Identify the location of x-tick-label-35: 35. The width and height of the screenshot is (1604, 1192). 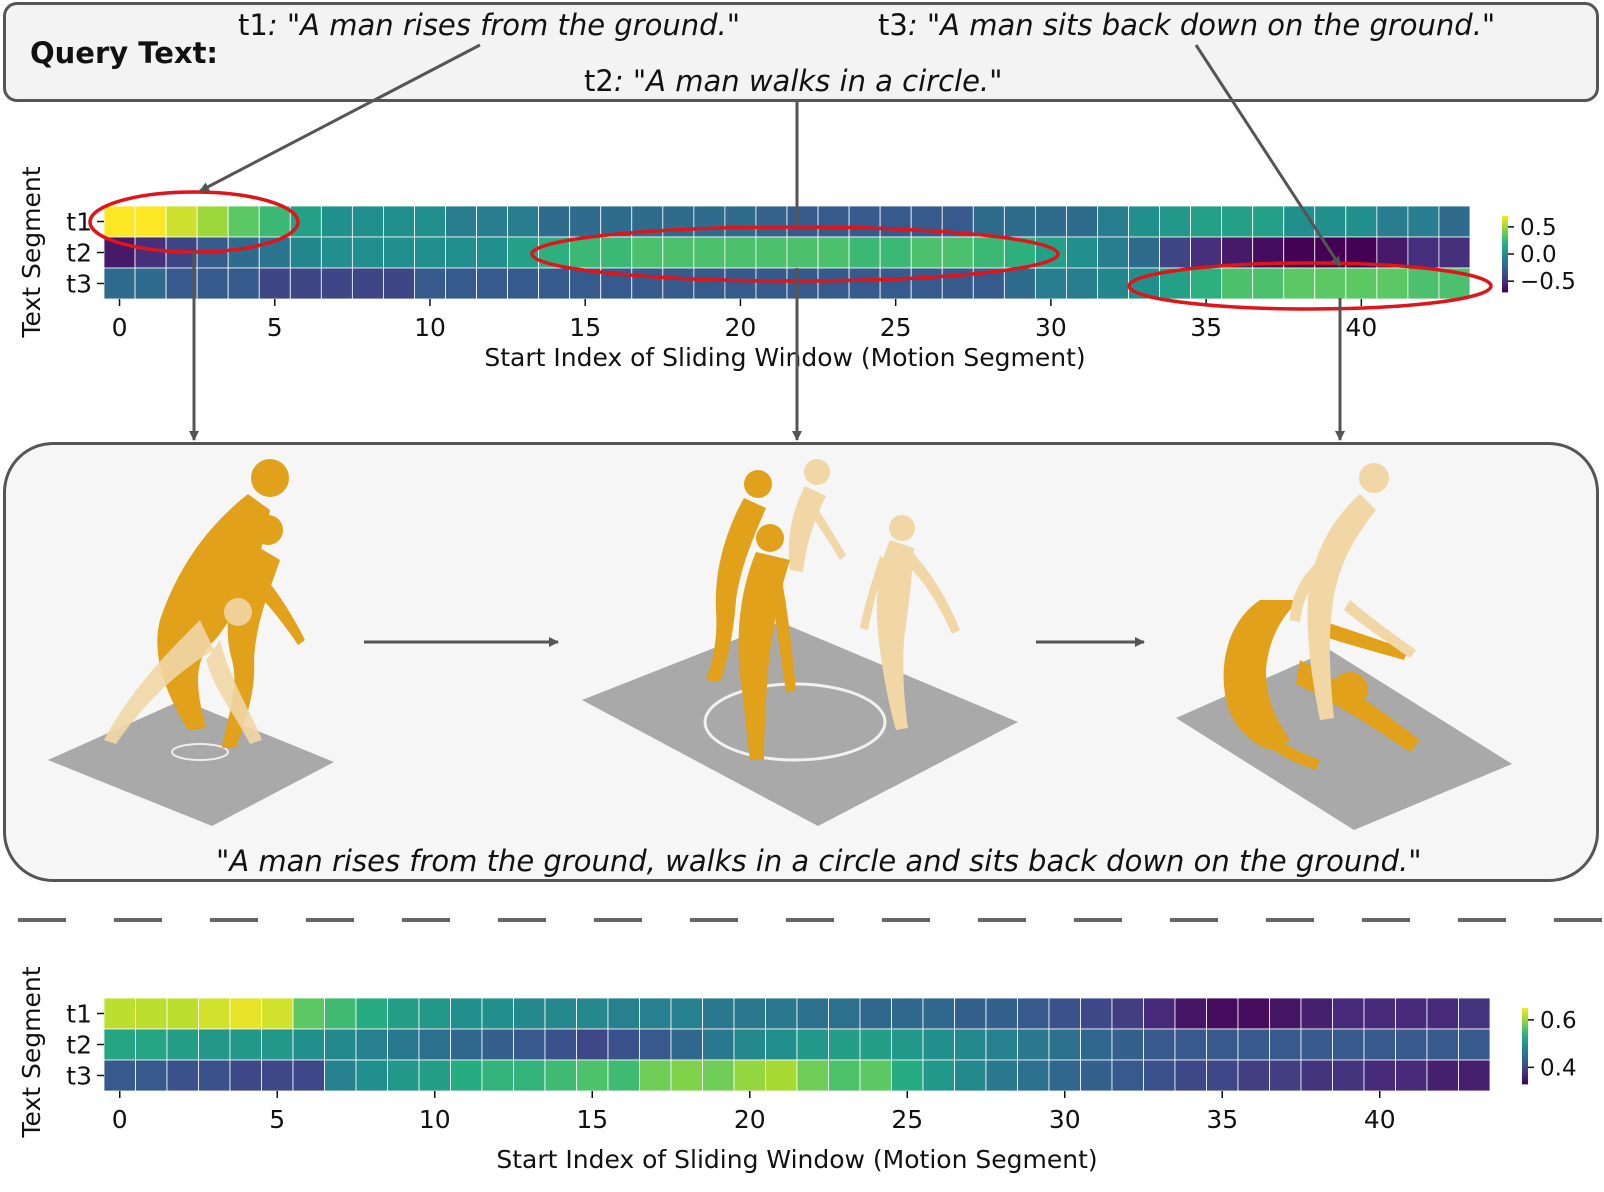
(1222, 1119).